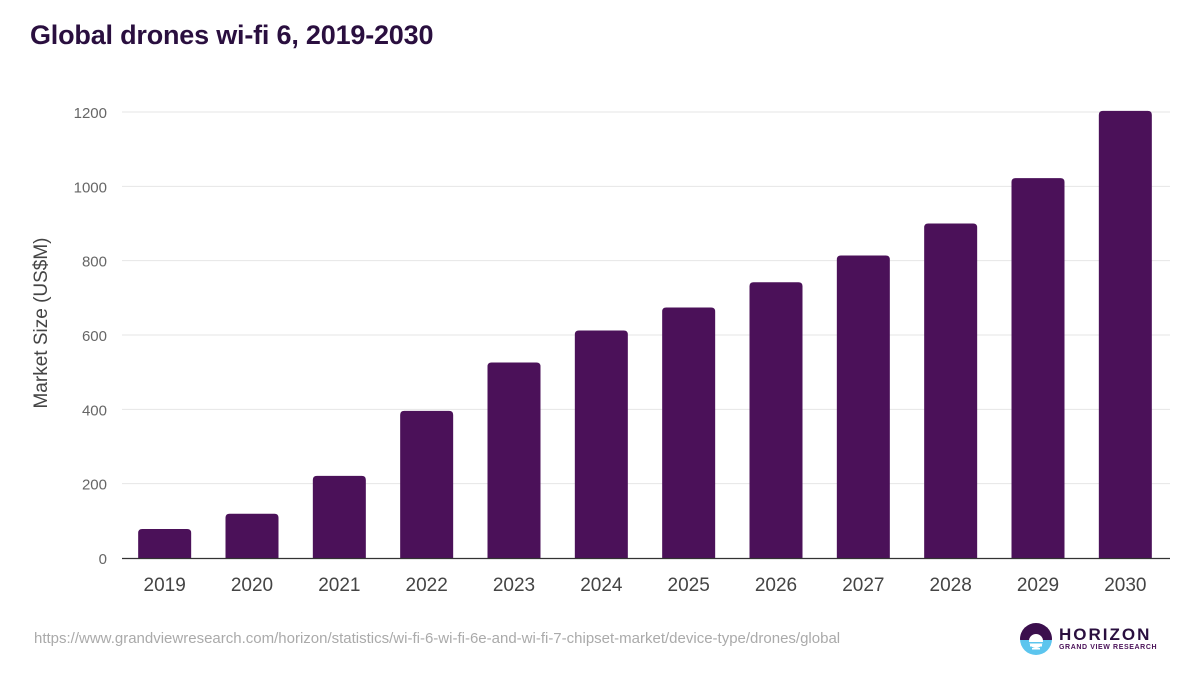  What do you see at coordinates (94, 410) in the screenshot?
I see `y-tick-label: 400` at bounding box center [94, 410].